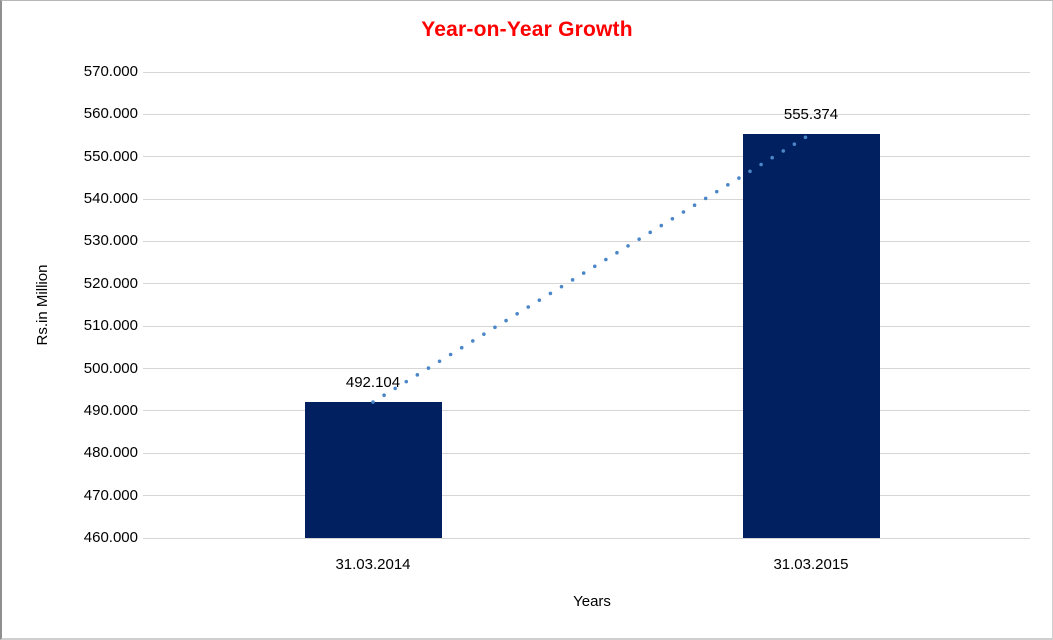 The width and height of the screenshot is (1053, 640). Describe the element at coordinates (110, 241) in the screenshot. I see `y-tick-label: 530.000` at that location.